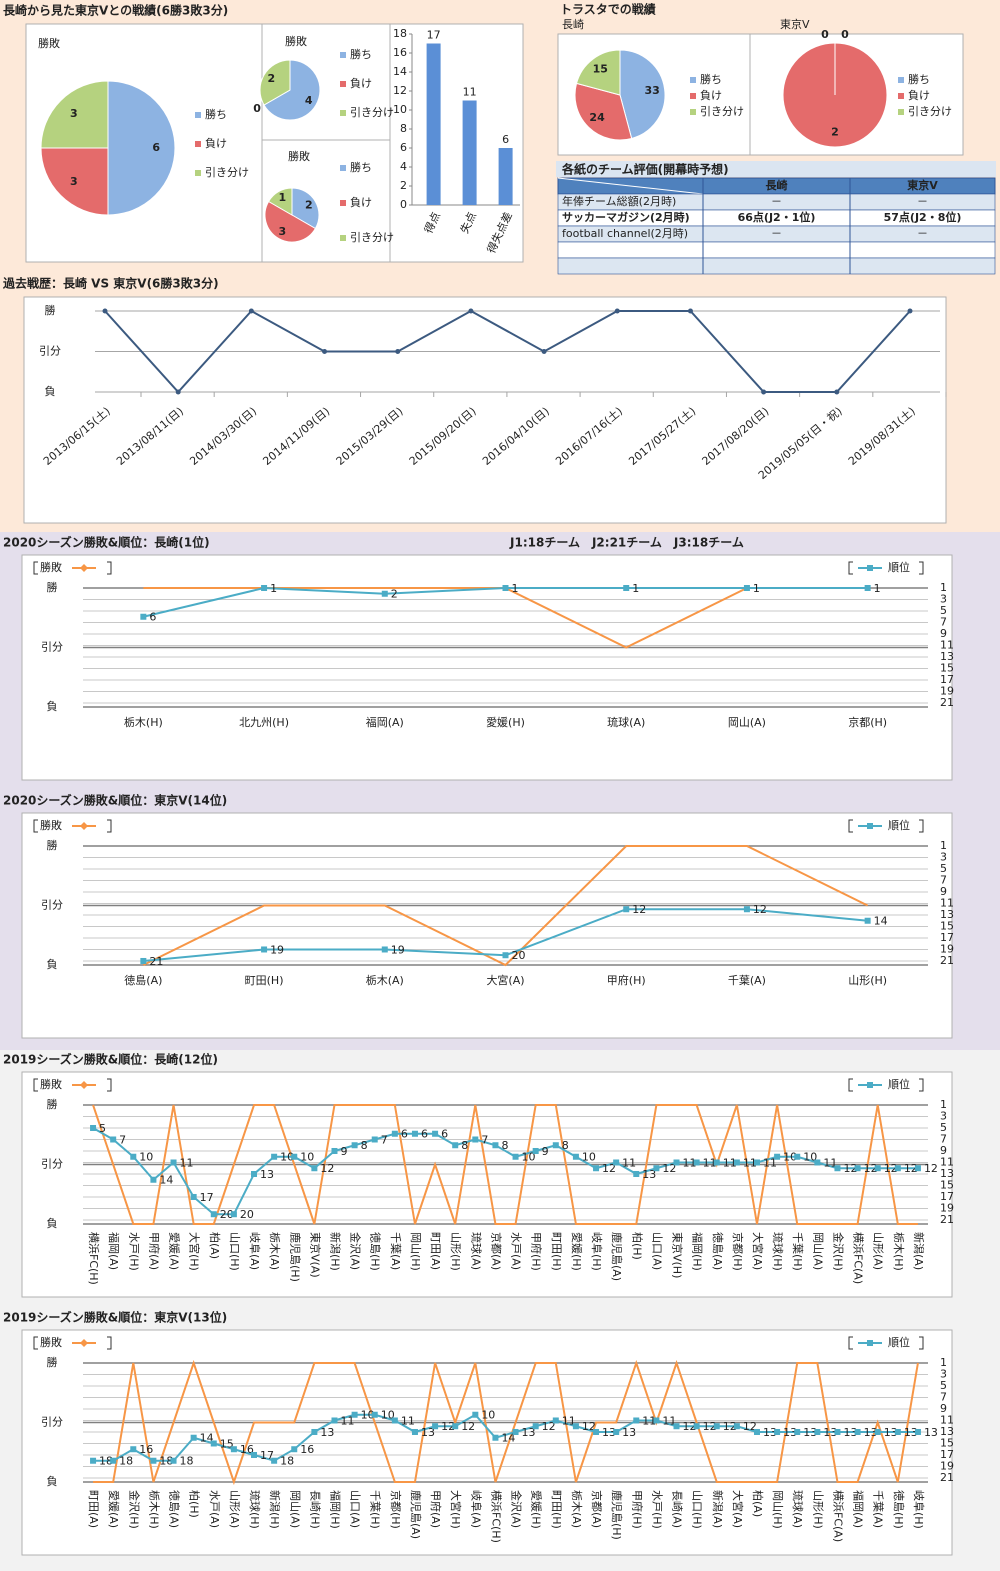  I want to click on y-tick-label: 12, so click(400, 90).